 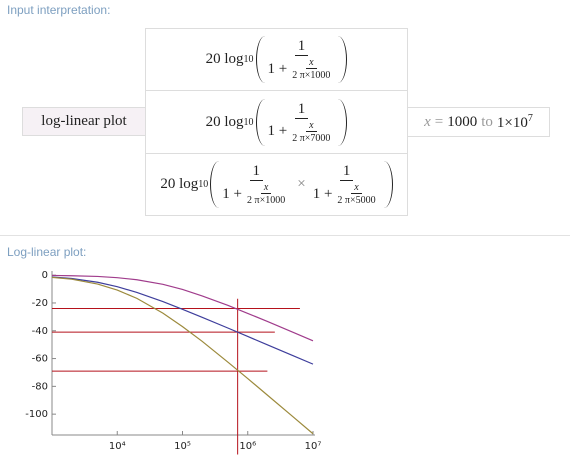 I want to click on y-tick-label: -100, so click(x=36, y=414).